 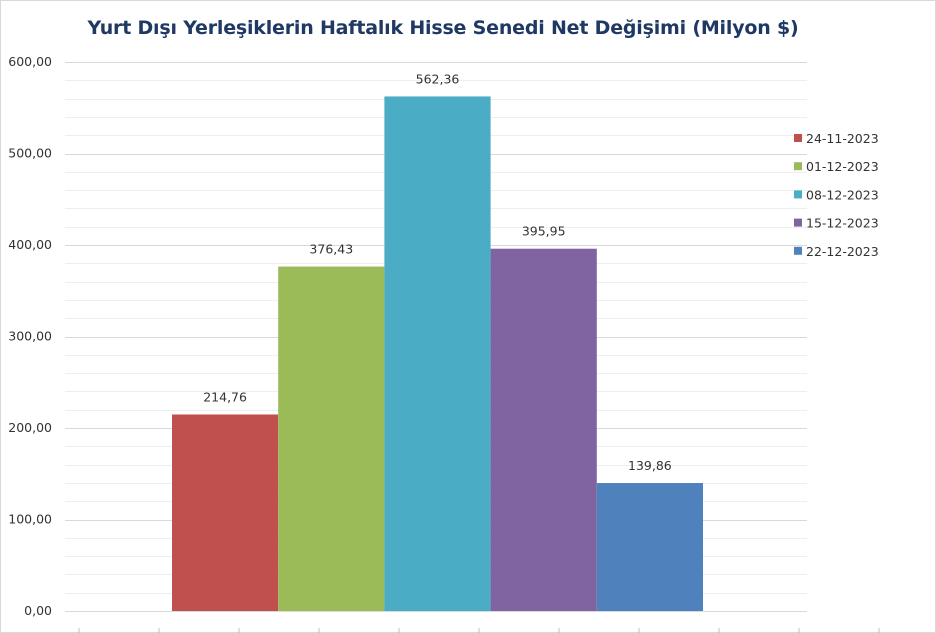 I want to click on legend-label: 24-11-2023, so click(x=842, y=138).